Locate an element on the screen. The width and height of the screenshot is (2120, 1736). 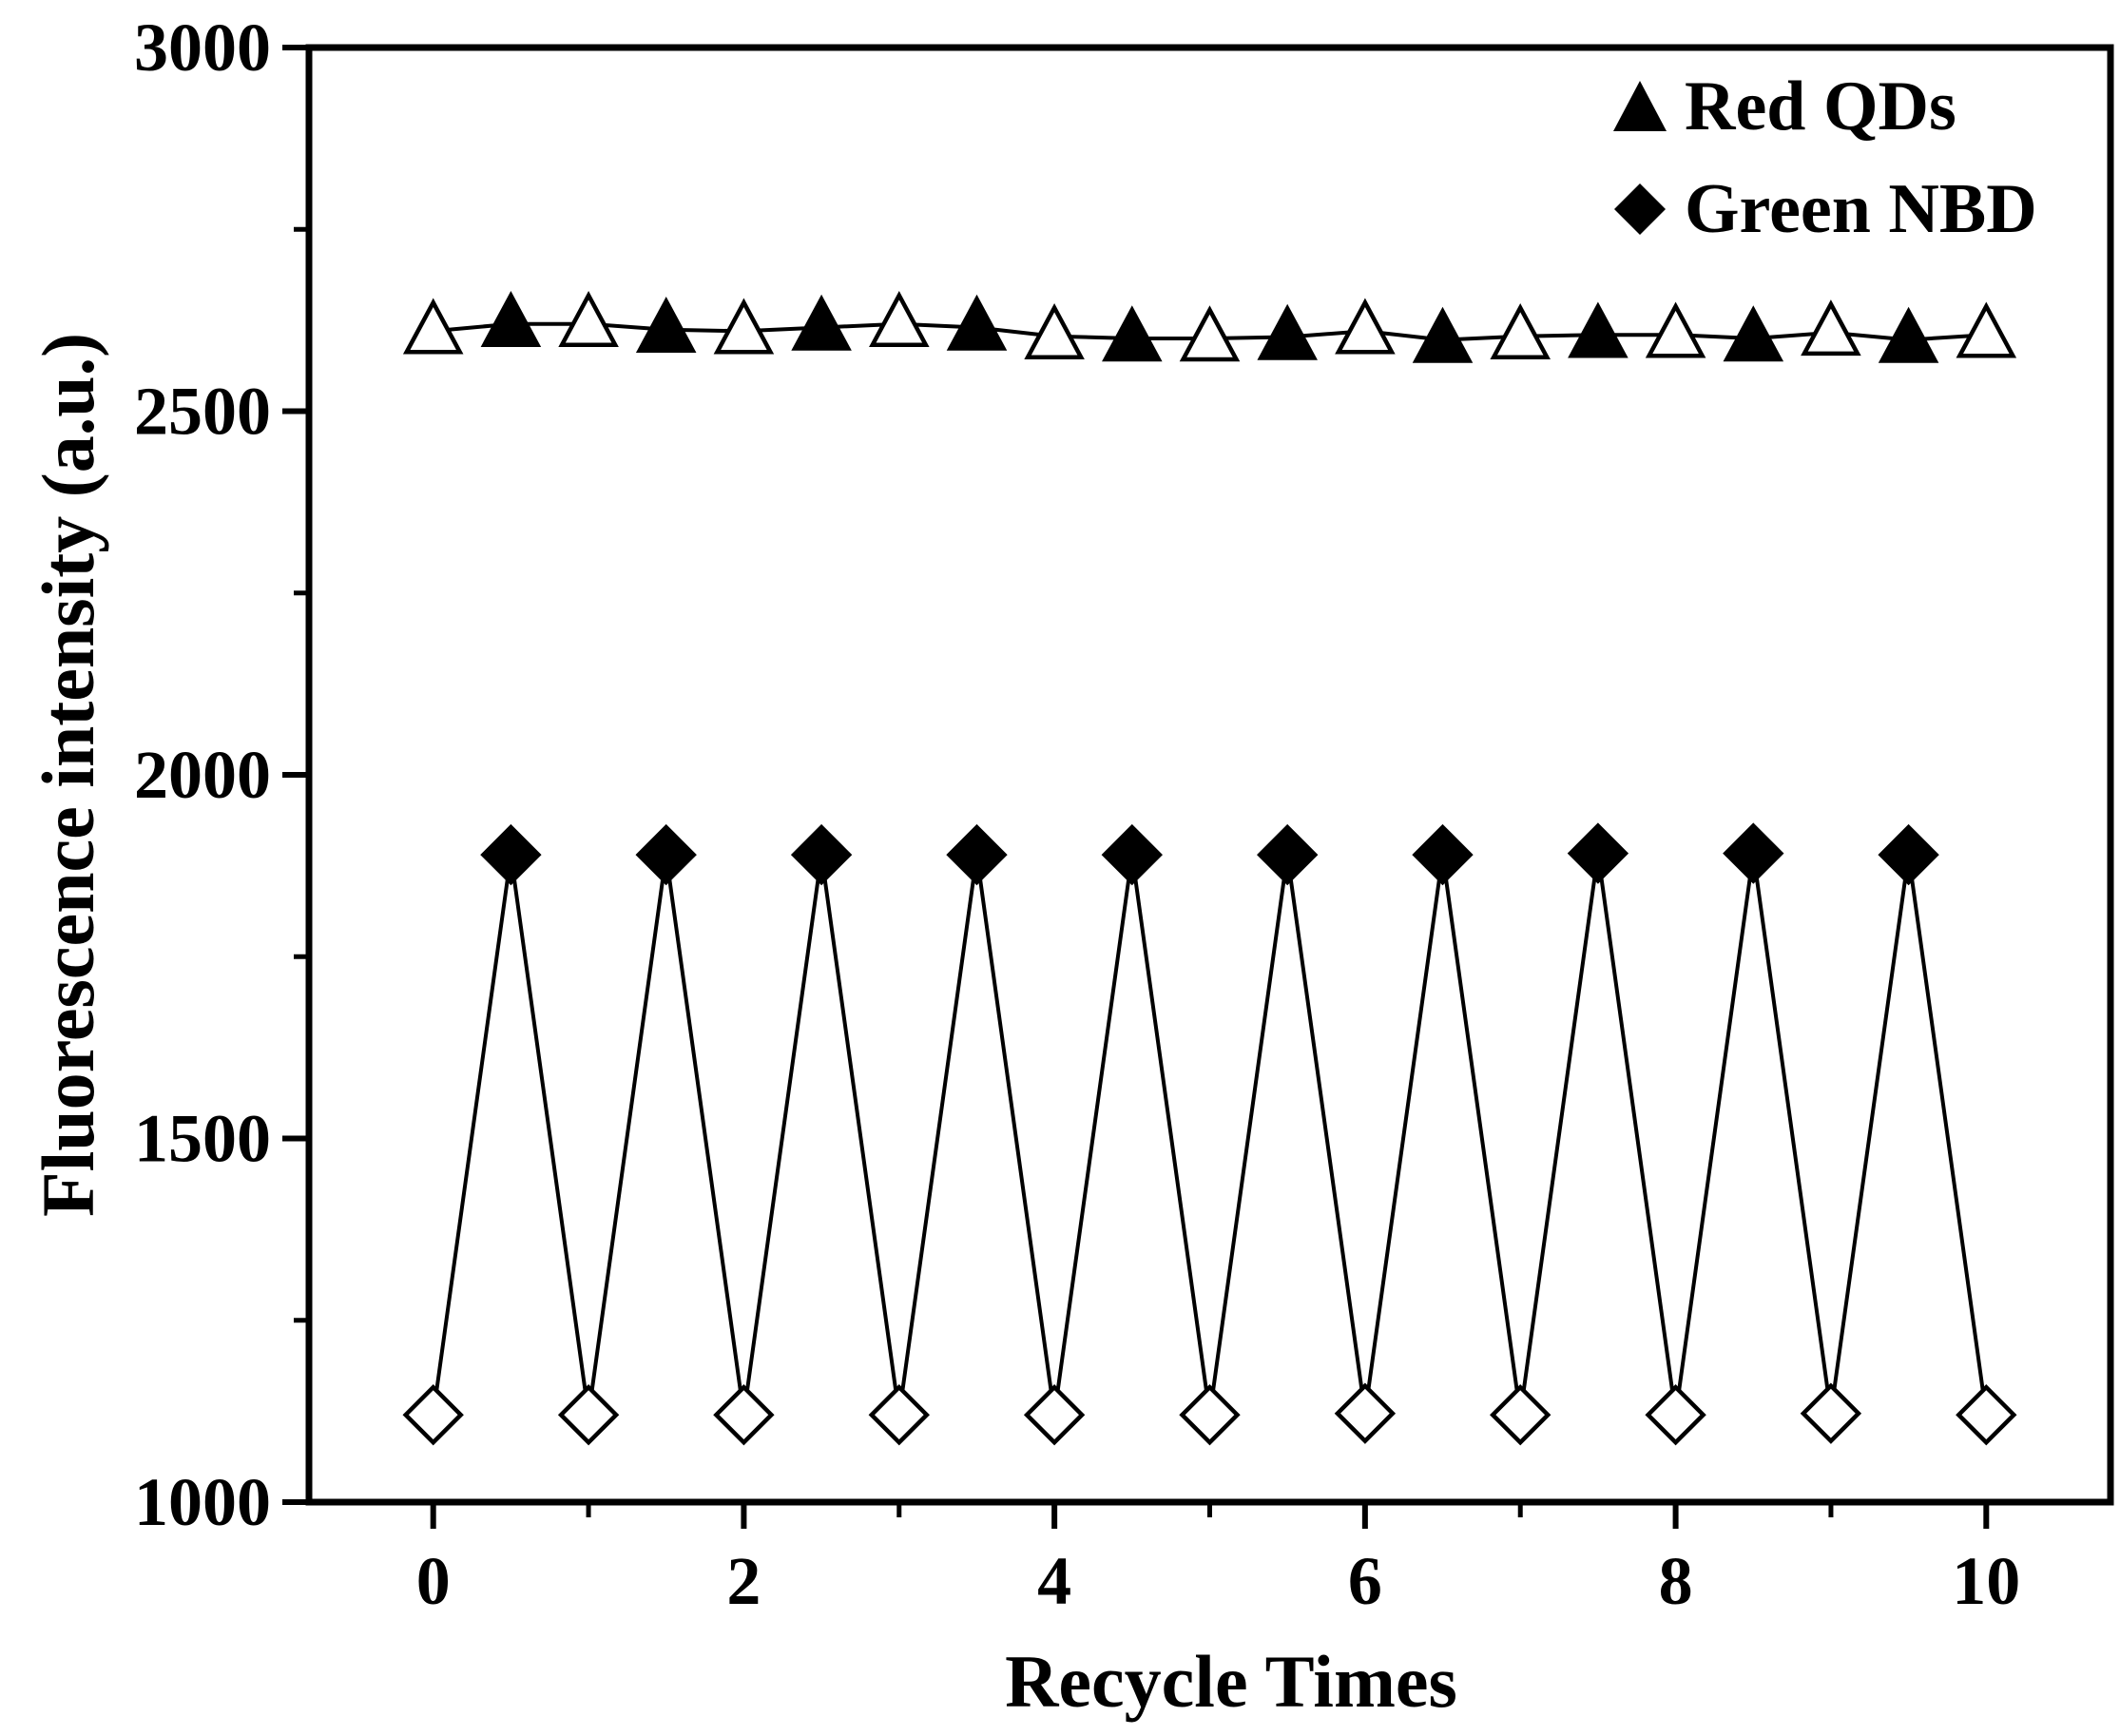
legend-triangle-icon is located at coordinates (1640, 106).